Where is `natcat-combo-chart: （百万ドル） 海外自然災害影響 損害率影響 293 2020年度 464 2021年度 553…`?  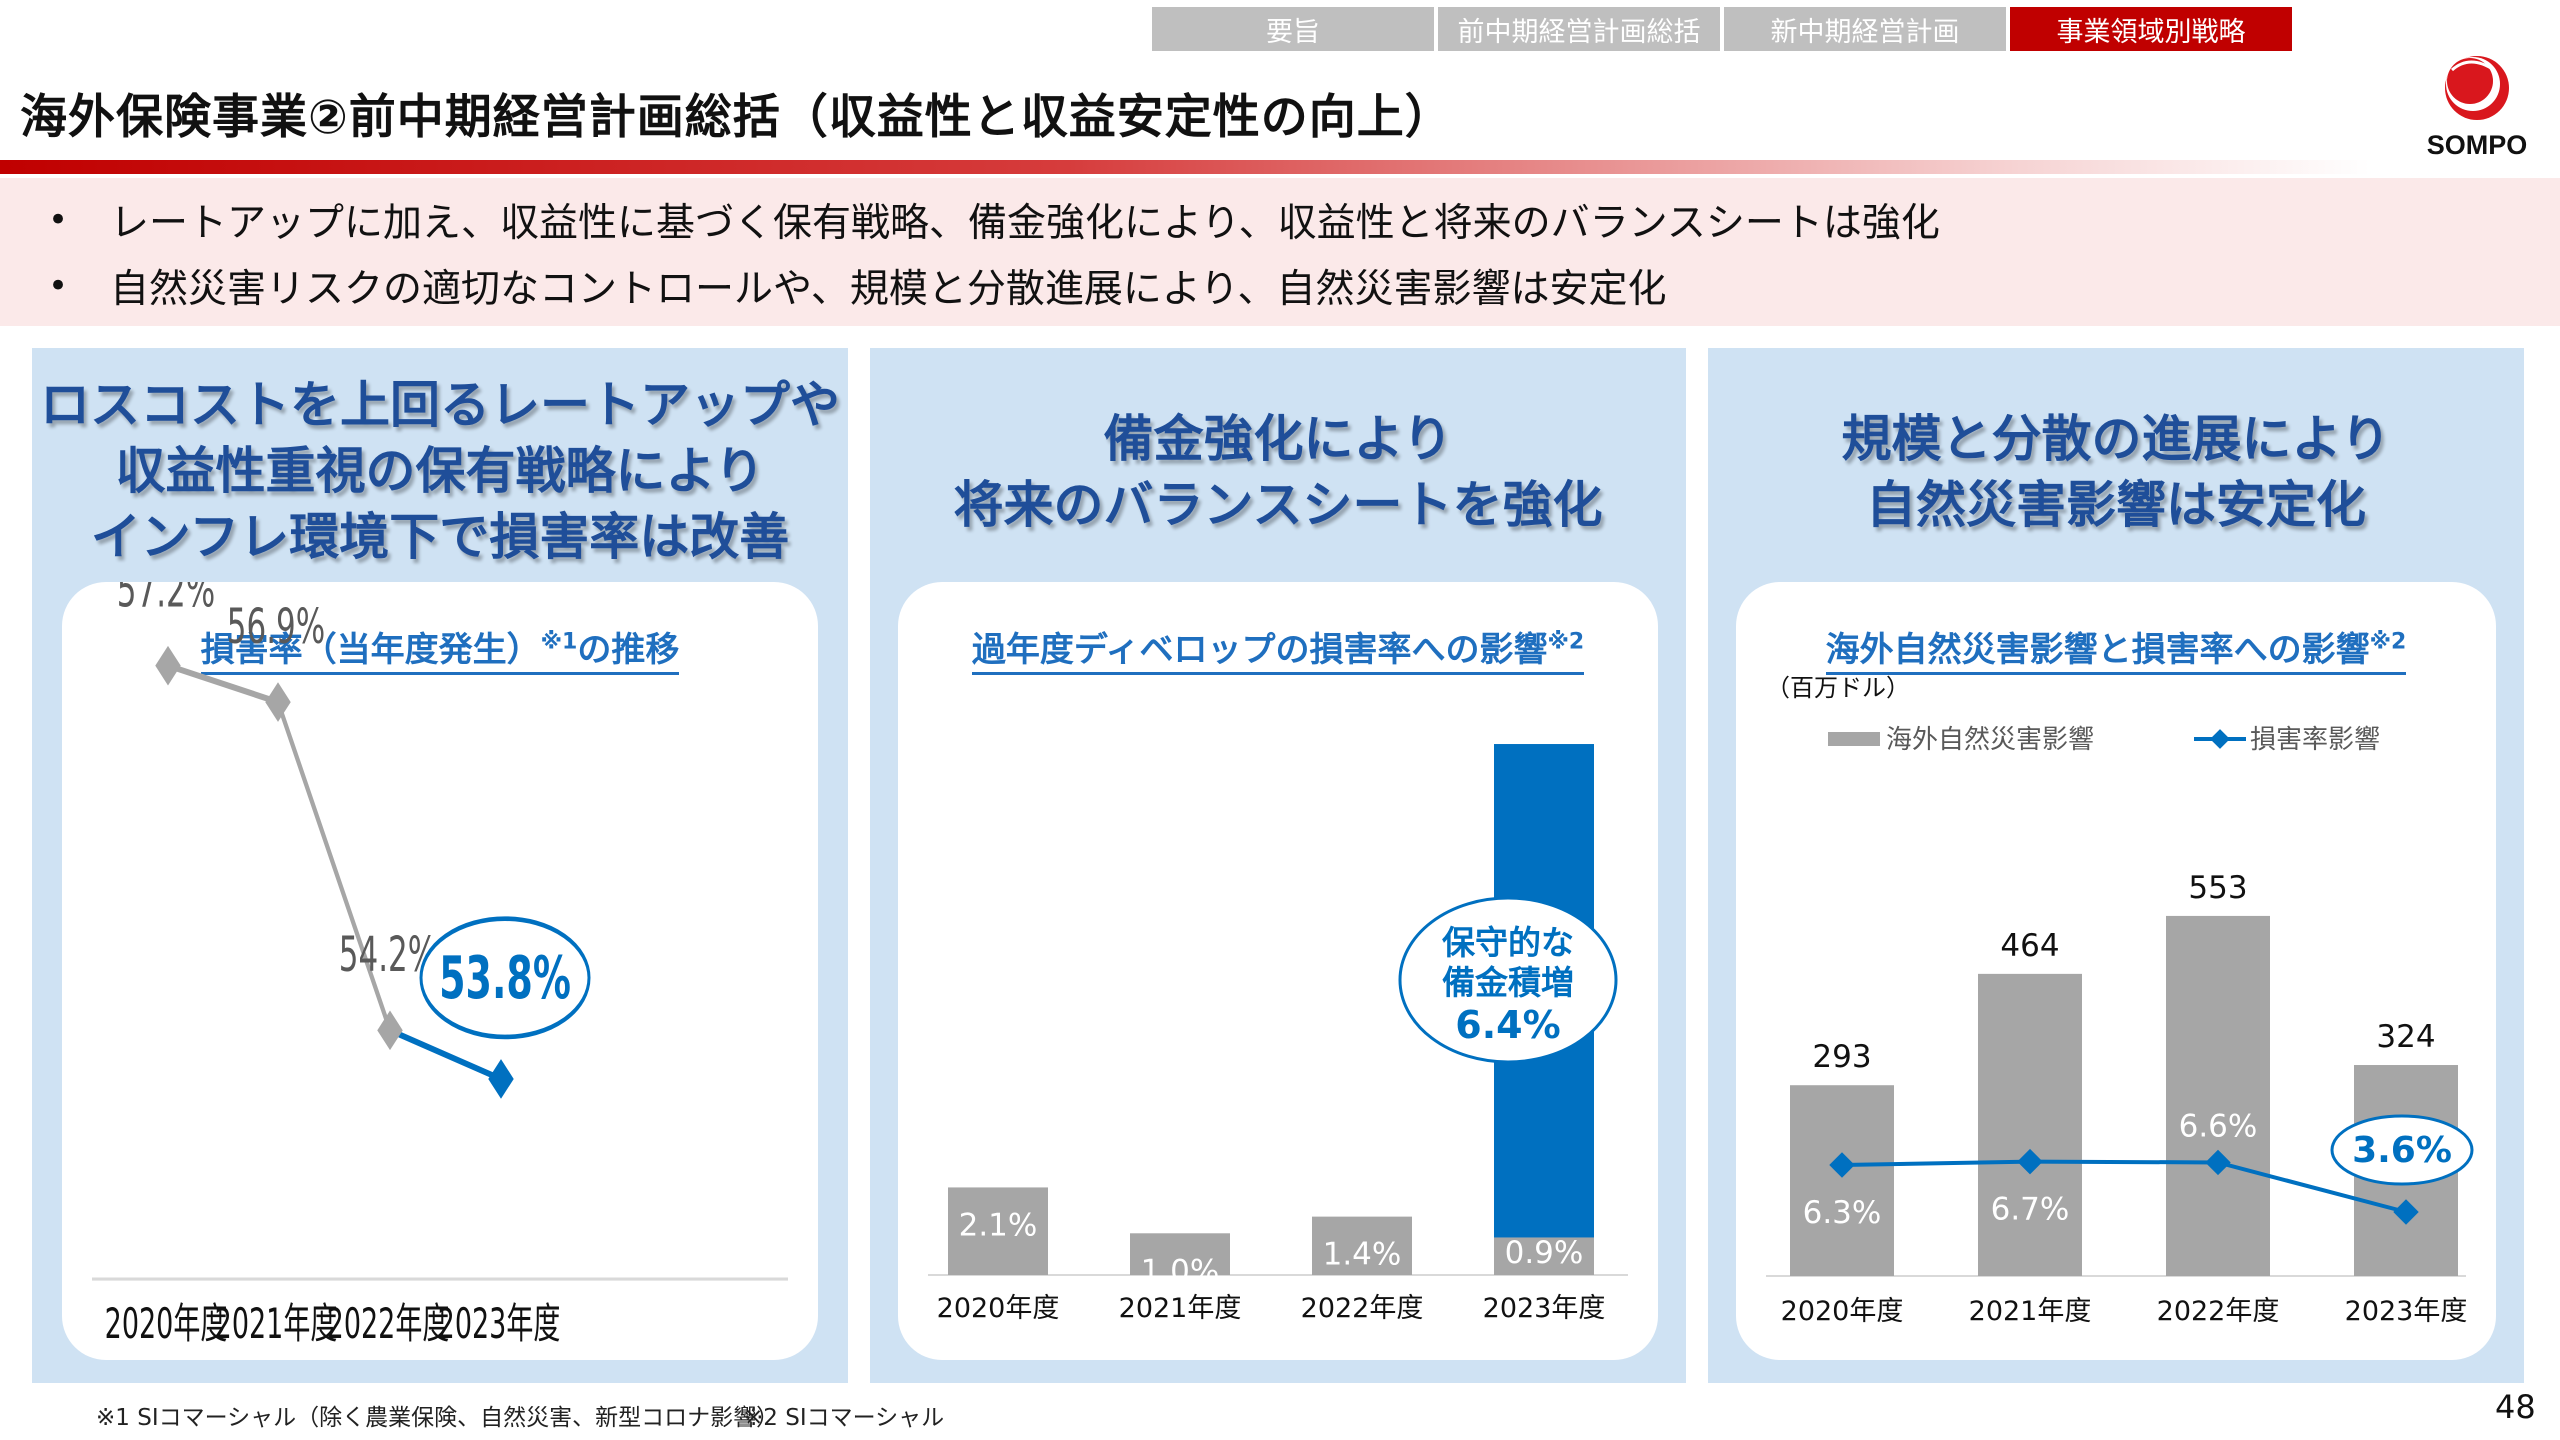 natcat-combo-chart: （百万ドル） 海外自然災害影響 損害率影響 293 2020年度 464 2021年度 553… is located at coordinates (2120, 1000).